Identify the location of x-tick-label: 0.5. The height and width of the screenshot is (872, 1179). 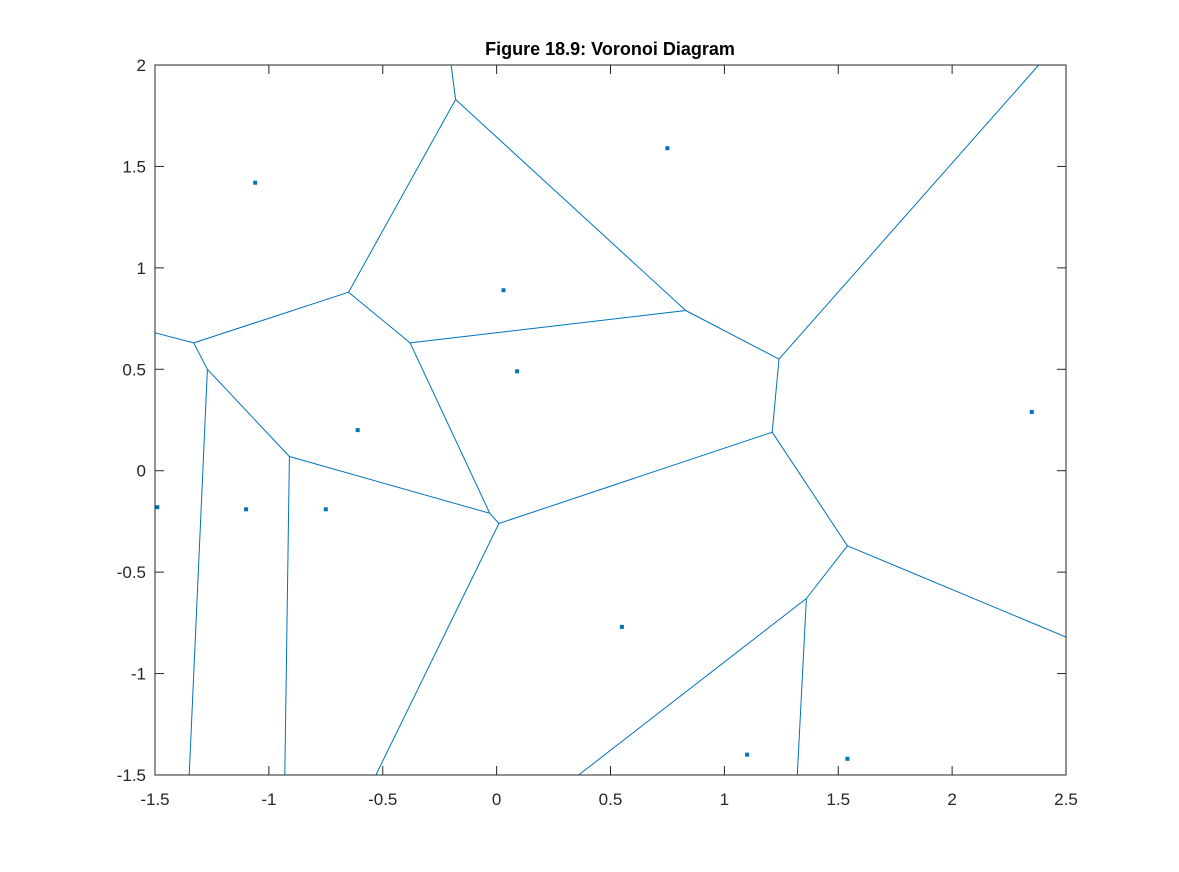
(611, 799).